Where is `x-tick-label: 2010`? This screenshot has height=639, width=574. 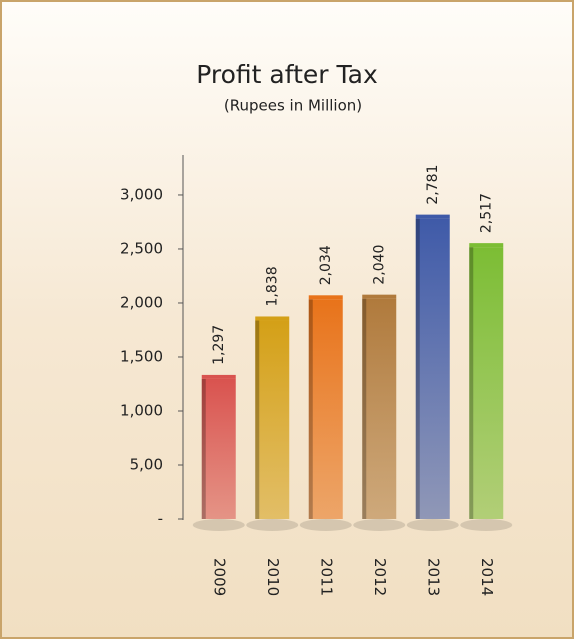 x-tick-label: 2010 is located at coordinates (273, 577).